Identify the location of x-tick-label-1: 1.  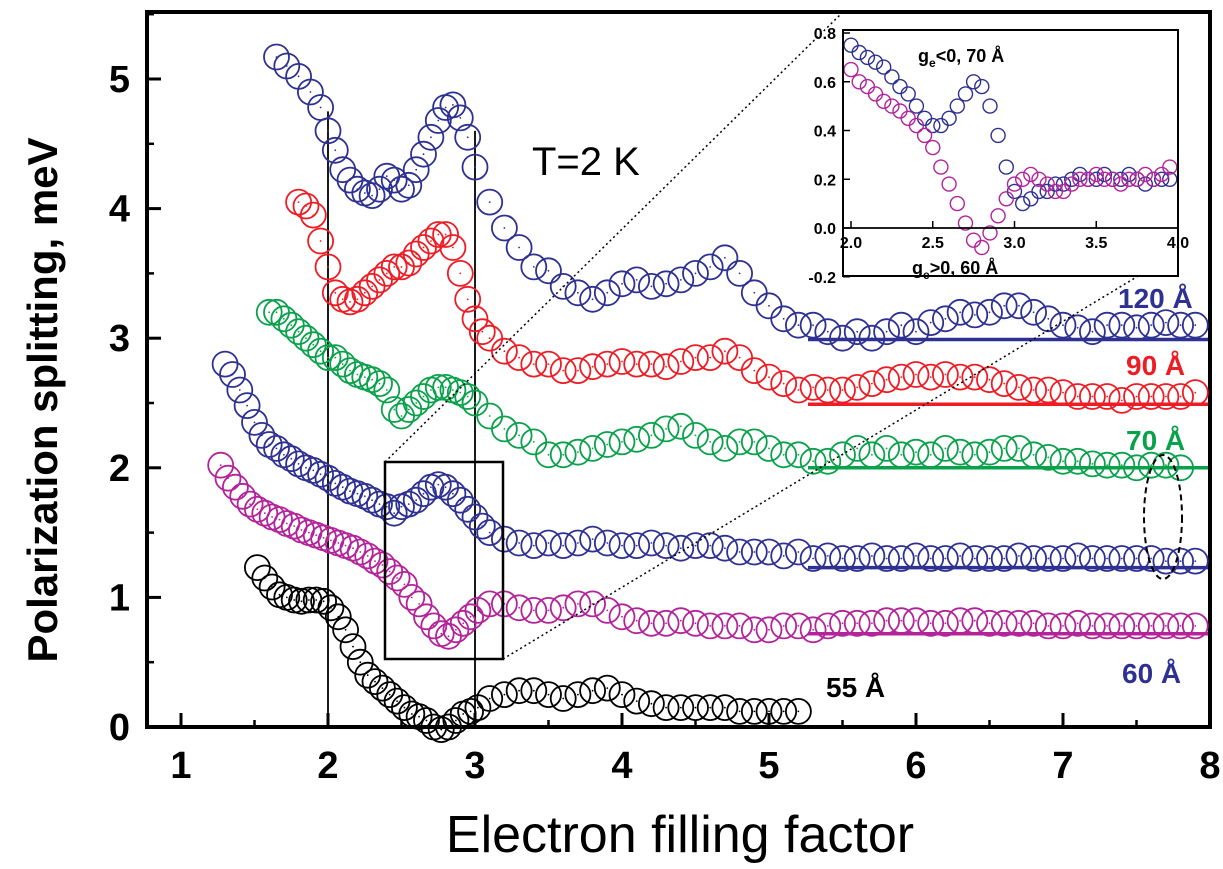
(180, 766).